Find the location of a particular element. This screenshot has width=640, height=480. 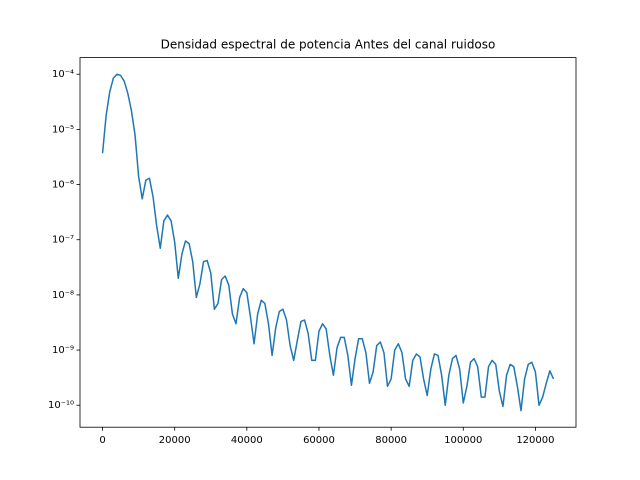

x-tick-label: 0 is located at coordinates (102, 440).